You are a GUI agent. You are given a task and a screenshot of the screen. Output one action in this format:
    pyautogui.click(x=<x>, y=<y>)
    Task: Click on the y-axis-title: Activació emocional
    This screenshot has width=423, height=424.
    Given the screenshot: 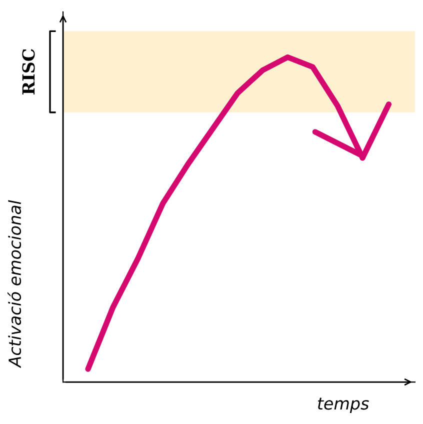 What is the action you would take?
    pyautogui.click(x=15, y=284)
    